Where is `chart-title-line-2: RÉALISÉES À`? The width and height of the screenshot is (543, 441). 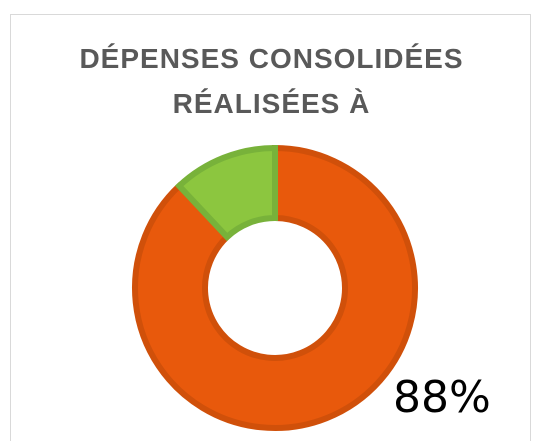 chart-title-line-2: RÉALISÉES À is located at coordinates (271, 103).